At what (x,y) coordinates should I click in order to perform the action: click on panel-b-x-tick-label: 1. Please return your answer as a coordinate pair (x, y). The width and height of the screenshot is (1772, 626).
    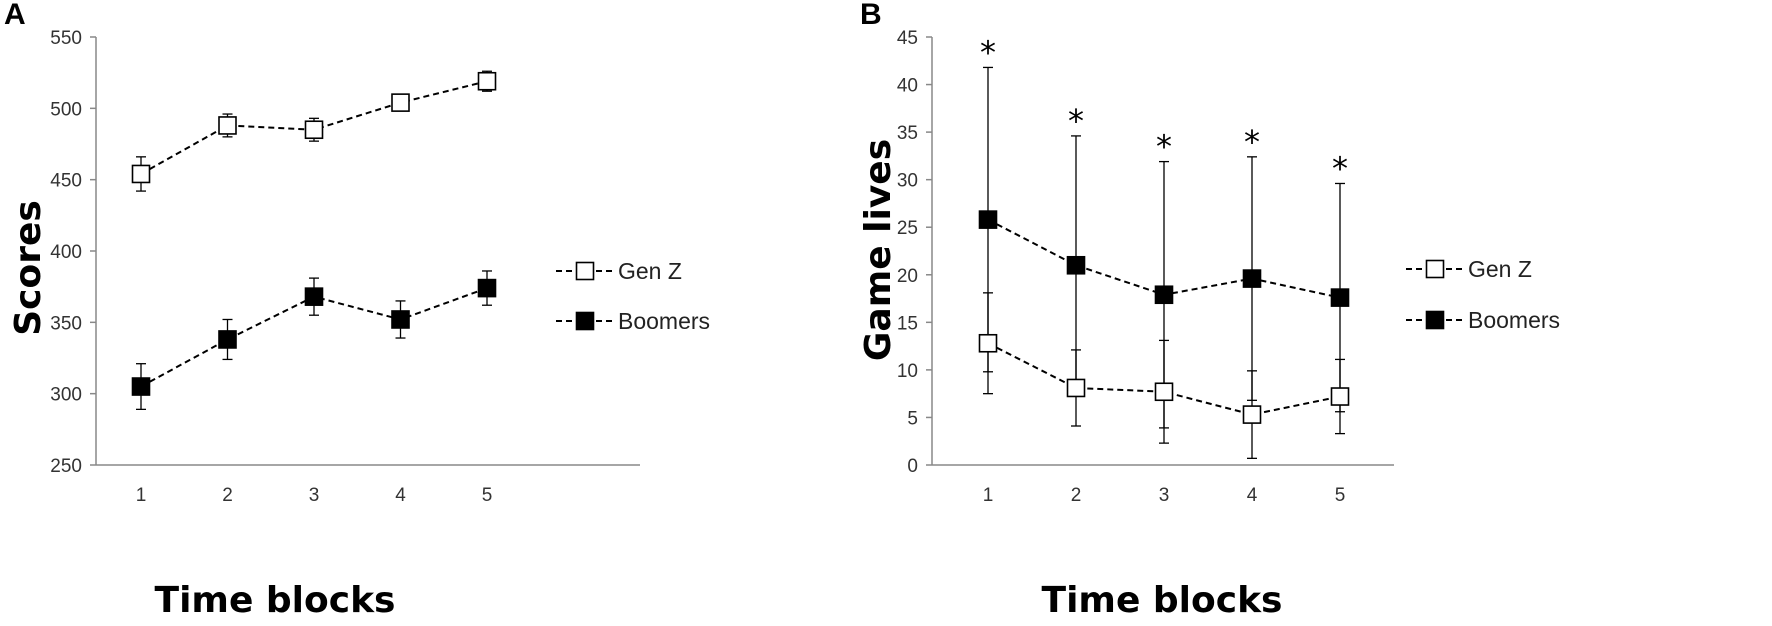
    Looking at the image, I should click on (988, 495).